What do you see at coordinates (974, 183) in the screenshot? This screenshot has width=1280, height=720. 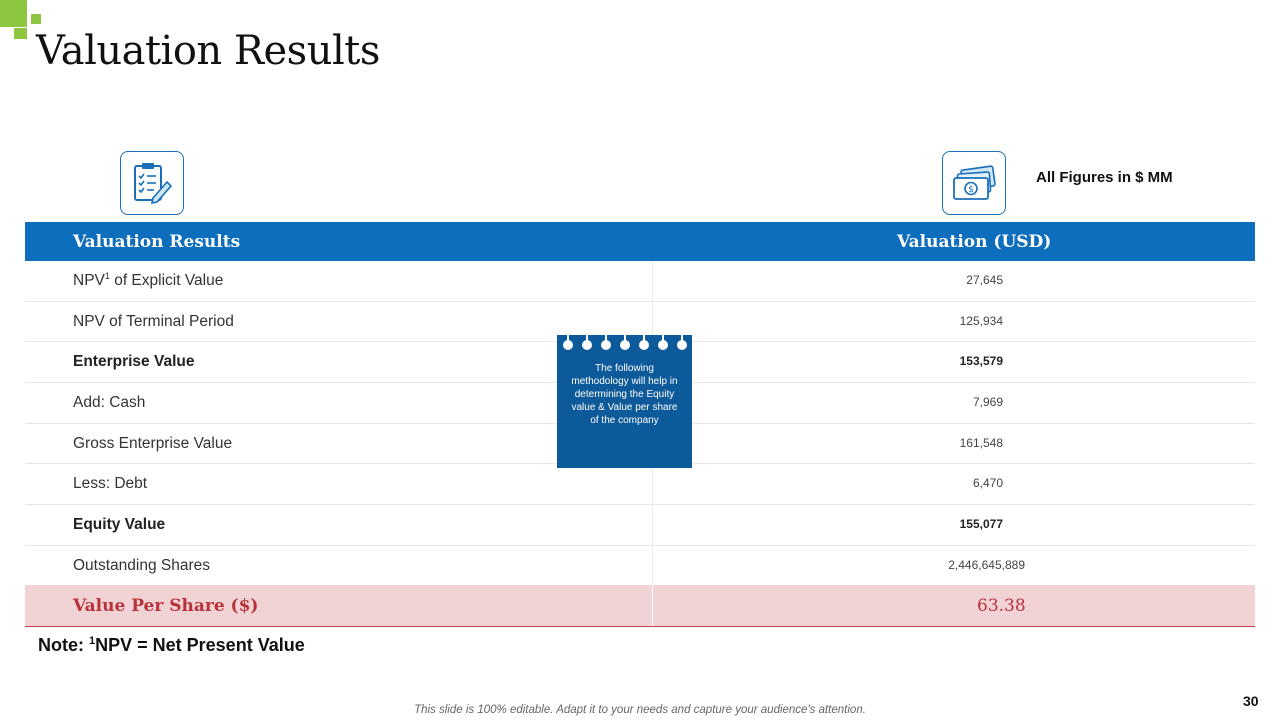 I see `money-icon: $` at bounding box center [974, 183].